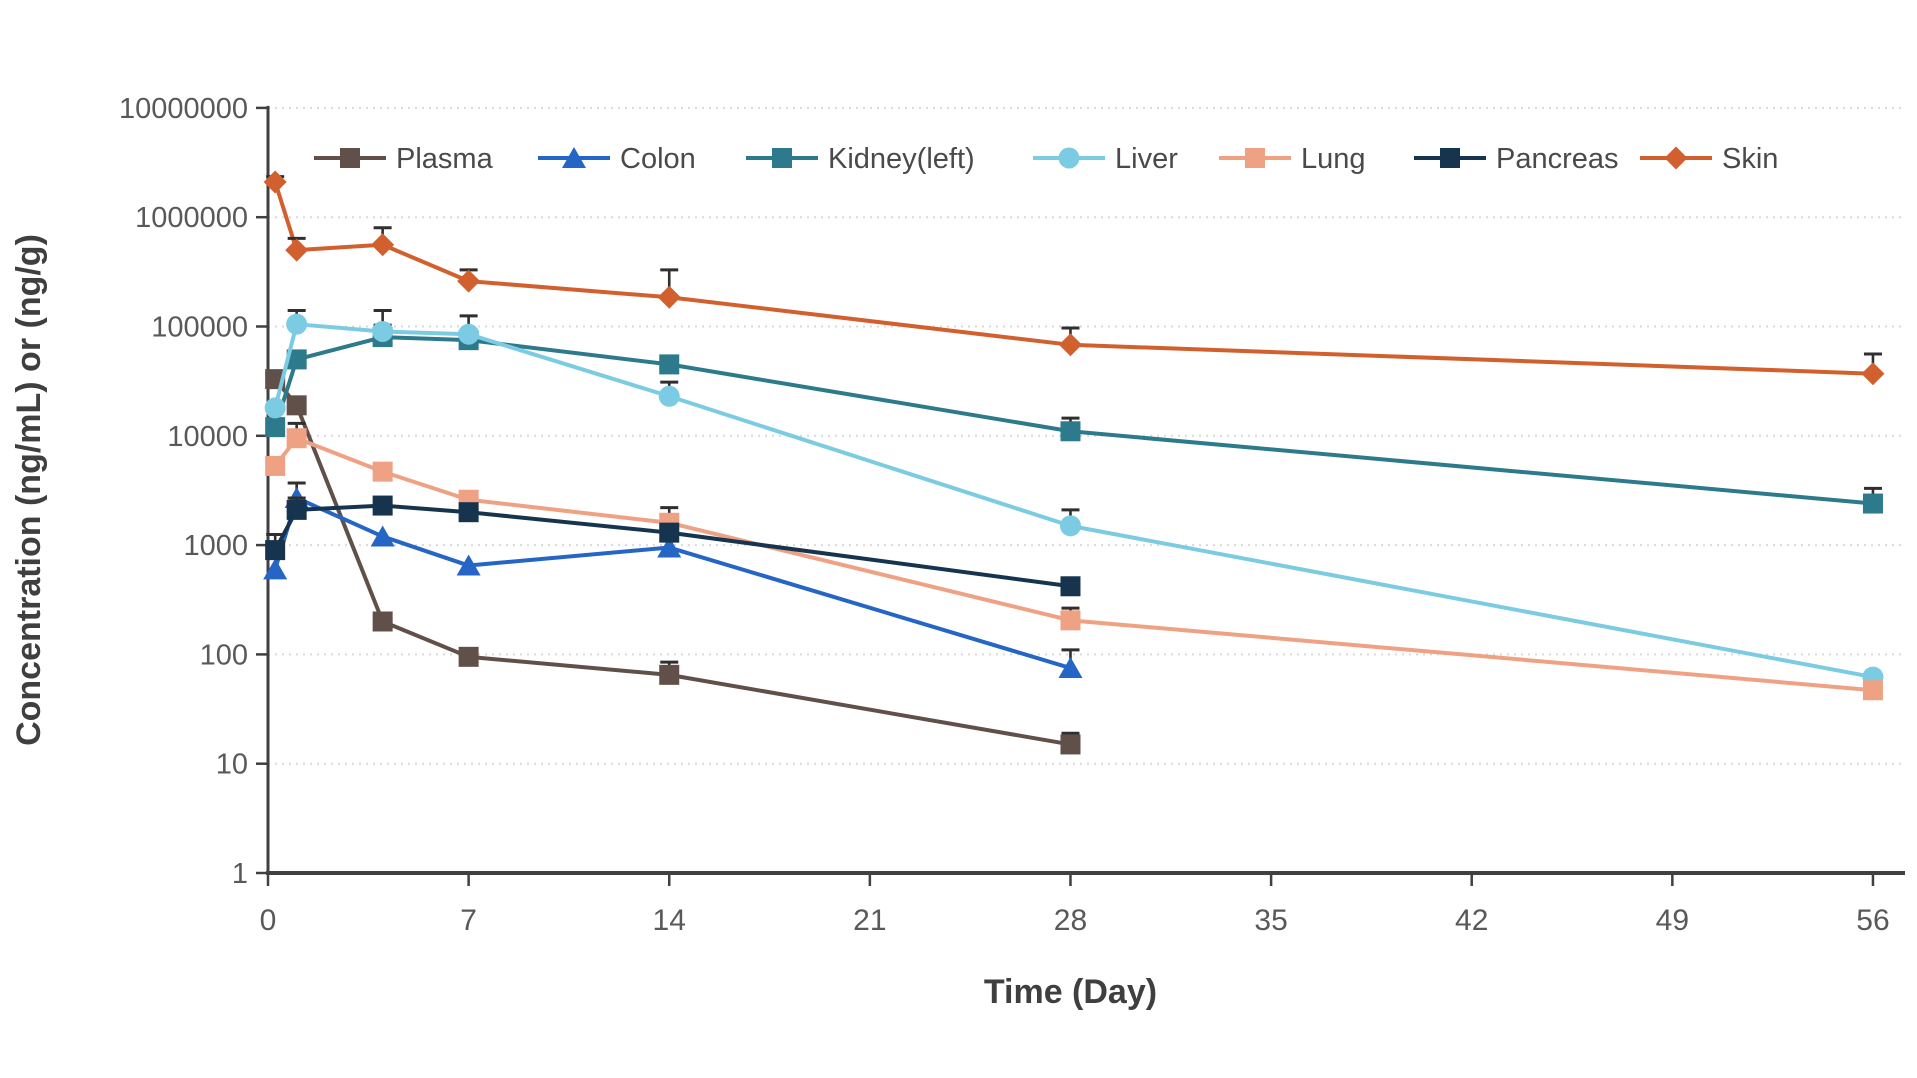 This screenshot has height=1078, width=1917. I want to click on legend-item-pancreas: Pancreas, so click(1516, 159).